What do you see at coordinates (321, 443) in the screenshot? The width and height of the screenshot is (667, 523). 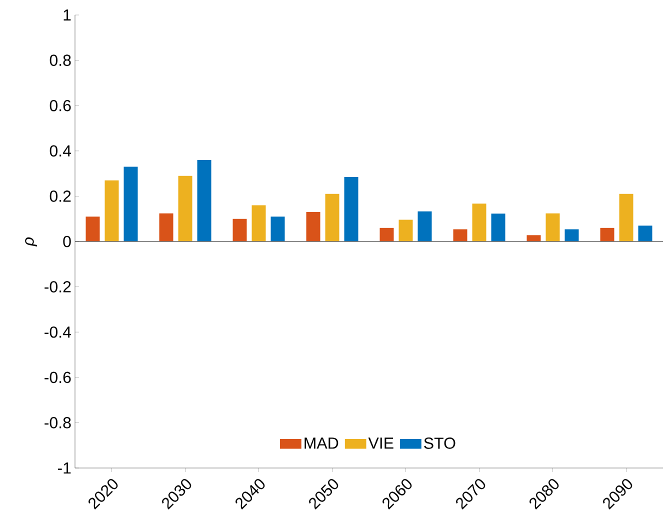 I see `legend-label: MAD` at bounding box center [321, 443].